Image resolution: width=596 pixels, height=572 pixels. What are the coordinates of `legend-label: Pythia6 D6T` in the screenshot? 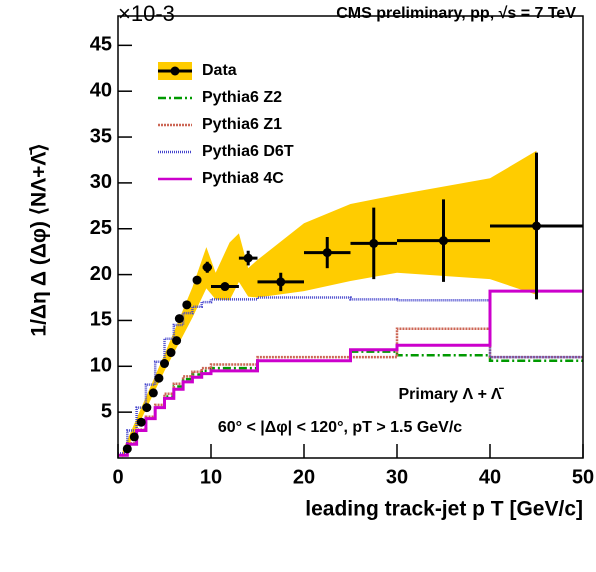 It's located at (248, 151).